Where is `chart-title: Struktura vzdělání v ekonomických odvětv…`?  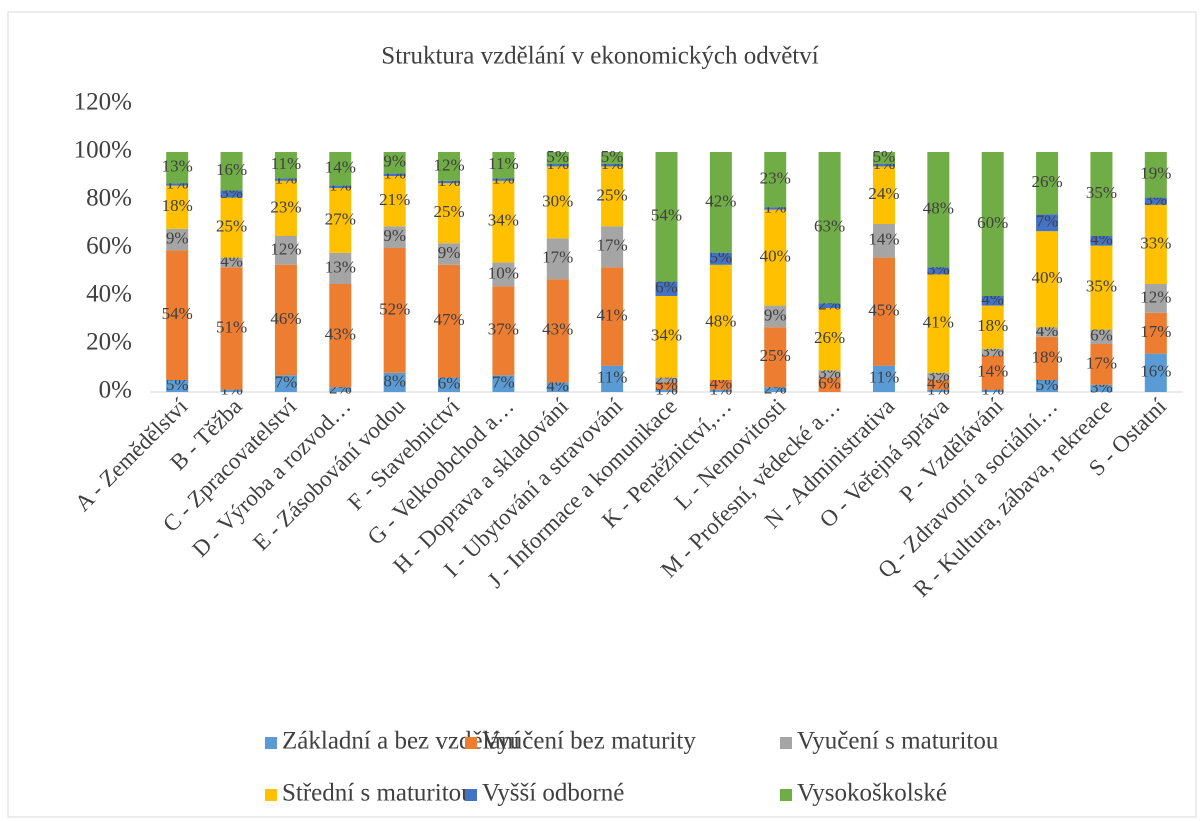 chart-title: Struktura vzdělání v ekonomických odvětv… is located at coordinates (599, 56).